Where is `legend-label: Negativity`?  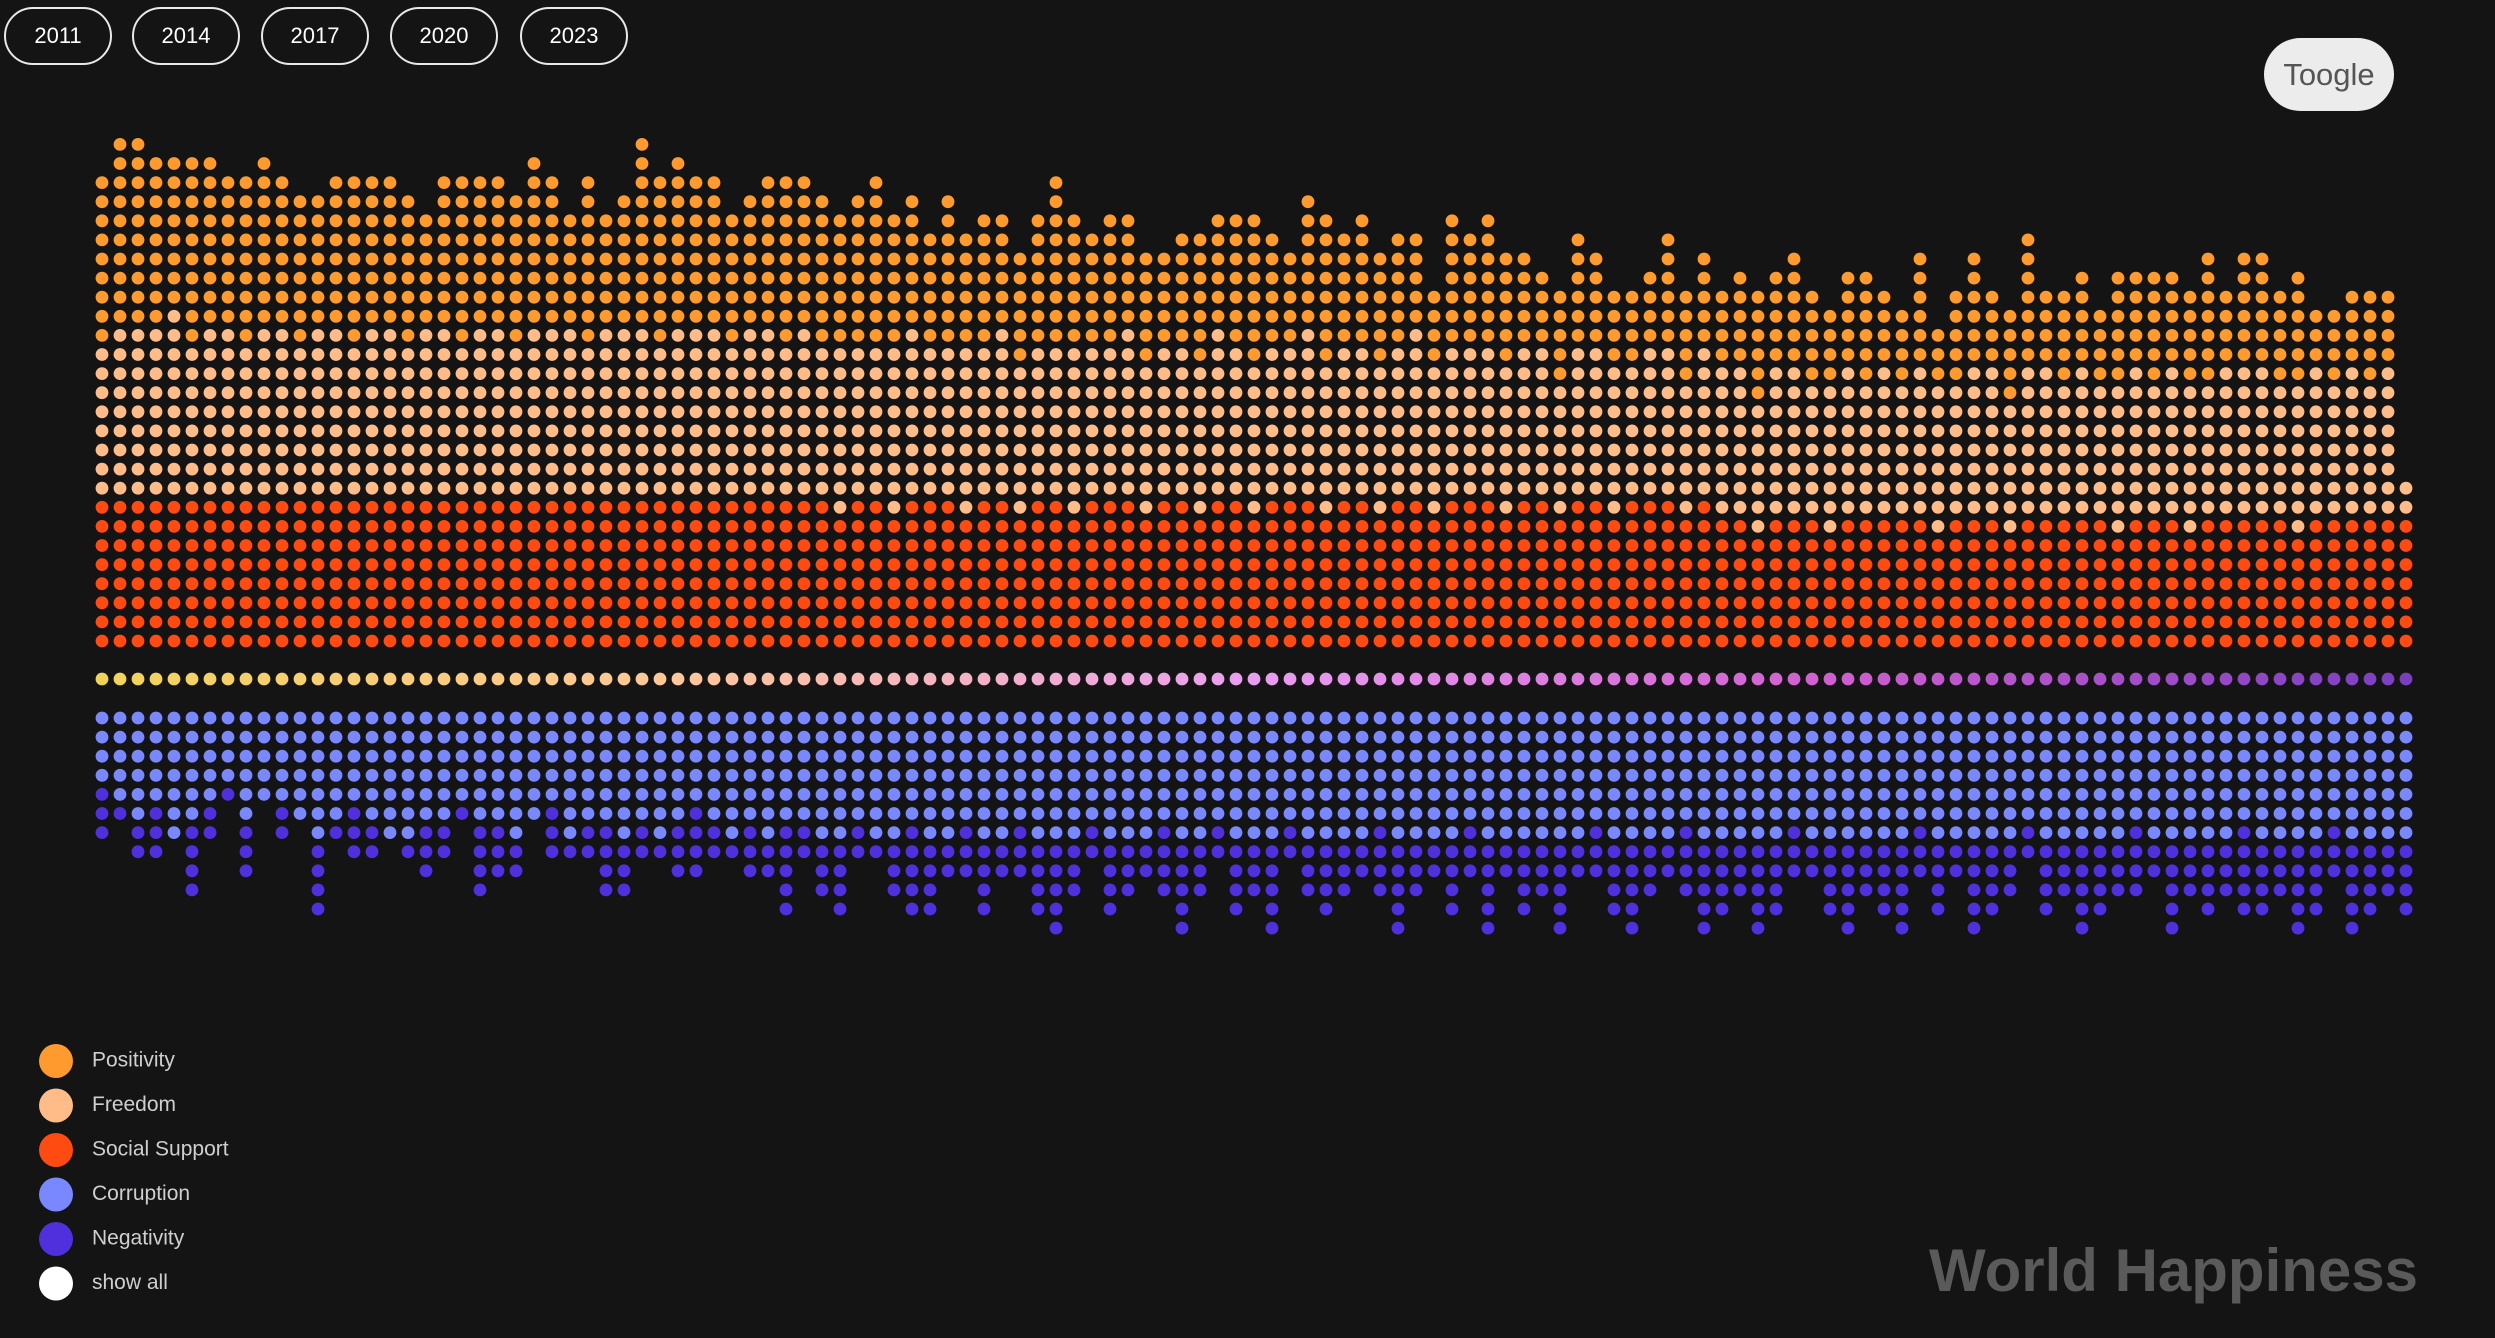 legend-label: Negativity is located at coordinates (138, 1238).